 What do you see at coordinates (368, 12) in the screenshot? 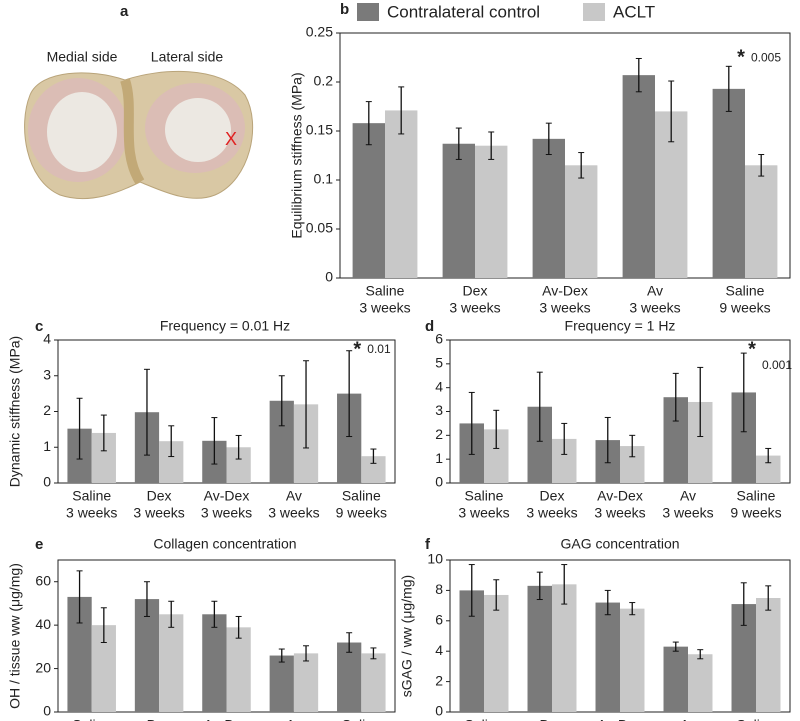
I see `legend-swatch` at bounding box center [368, 12].